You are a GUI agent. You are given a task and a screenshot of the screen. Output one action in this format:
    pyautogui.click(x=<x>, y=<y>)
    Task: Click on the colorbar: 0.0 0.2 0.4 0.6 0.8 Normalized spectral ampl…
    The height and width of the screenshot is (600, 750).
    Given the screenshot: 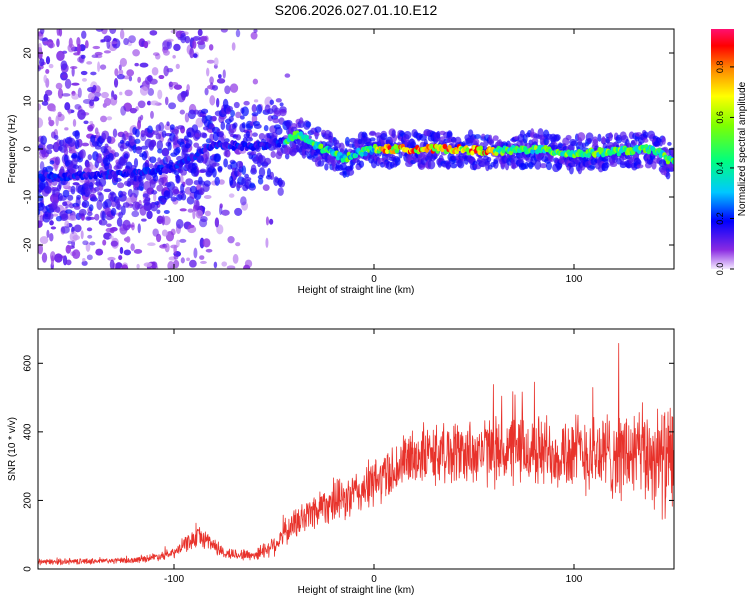 What is the action you would take?
    pyautogui.click(x=729, y=152)
    